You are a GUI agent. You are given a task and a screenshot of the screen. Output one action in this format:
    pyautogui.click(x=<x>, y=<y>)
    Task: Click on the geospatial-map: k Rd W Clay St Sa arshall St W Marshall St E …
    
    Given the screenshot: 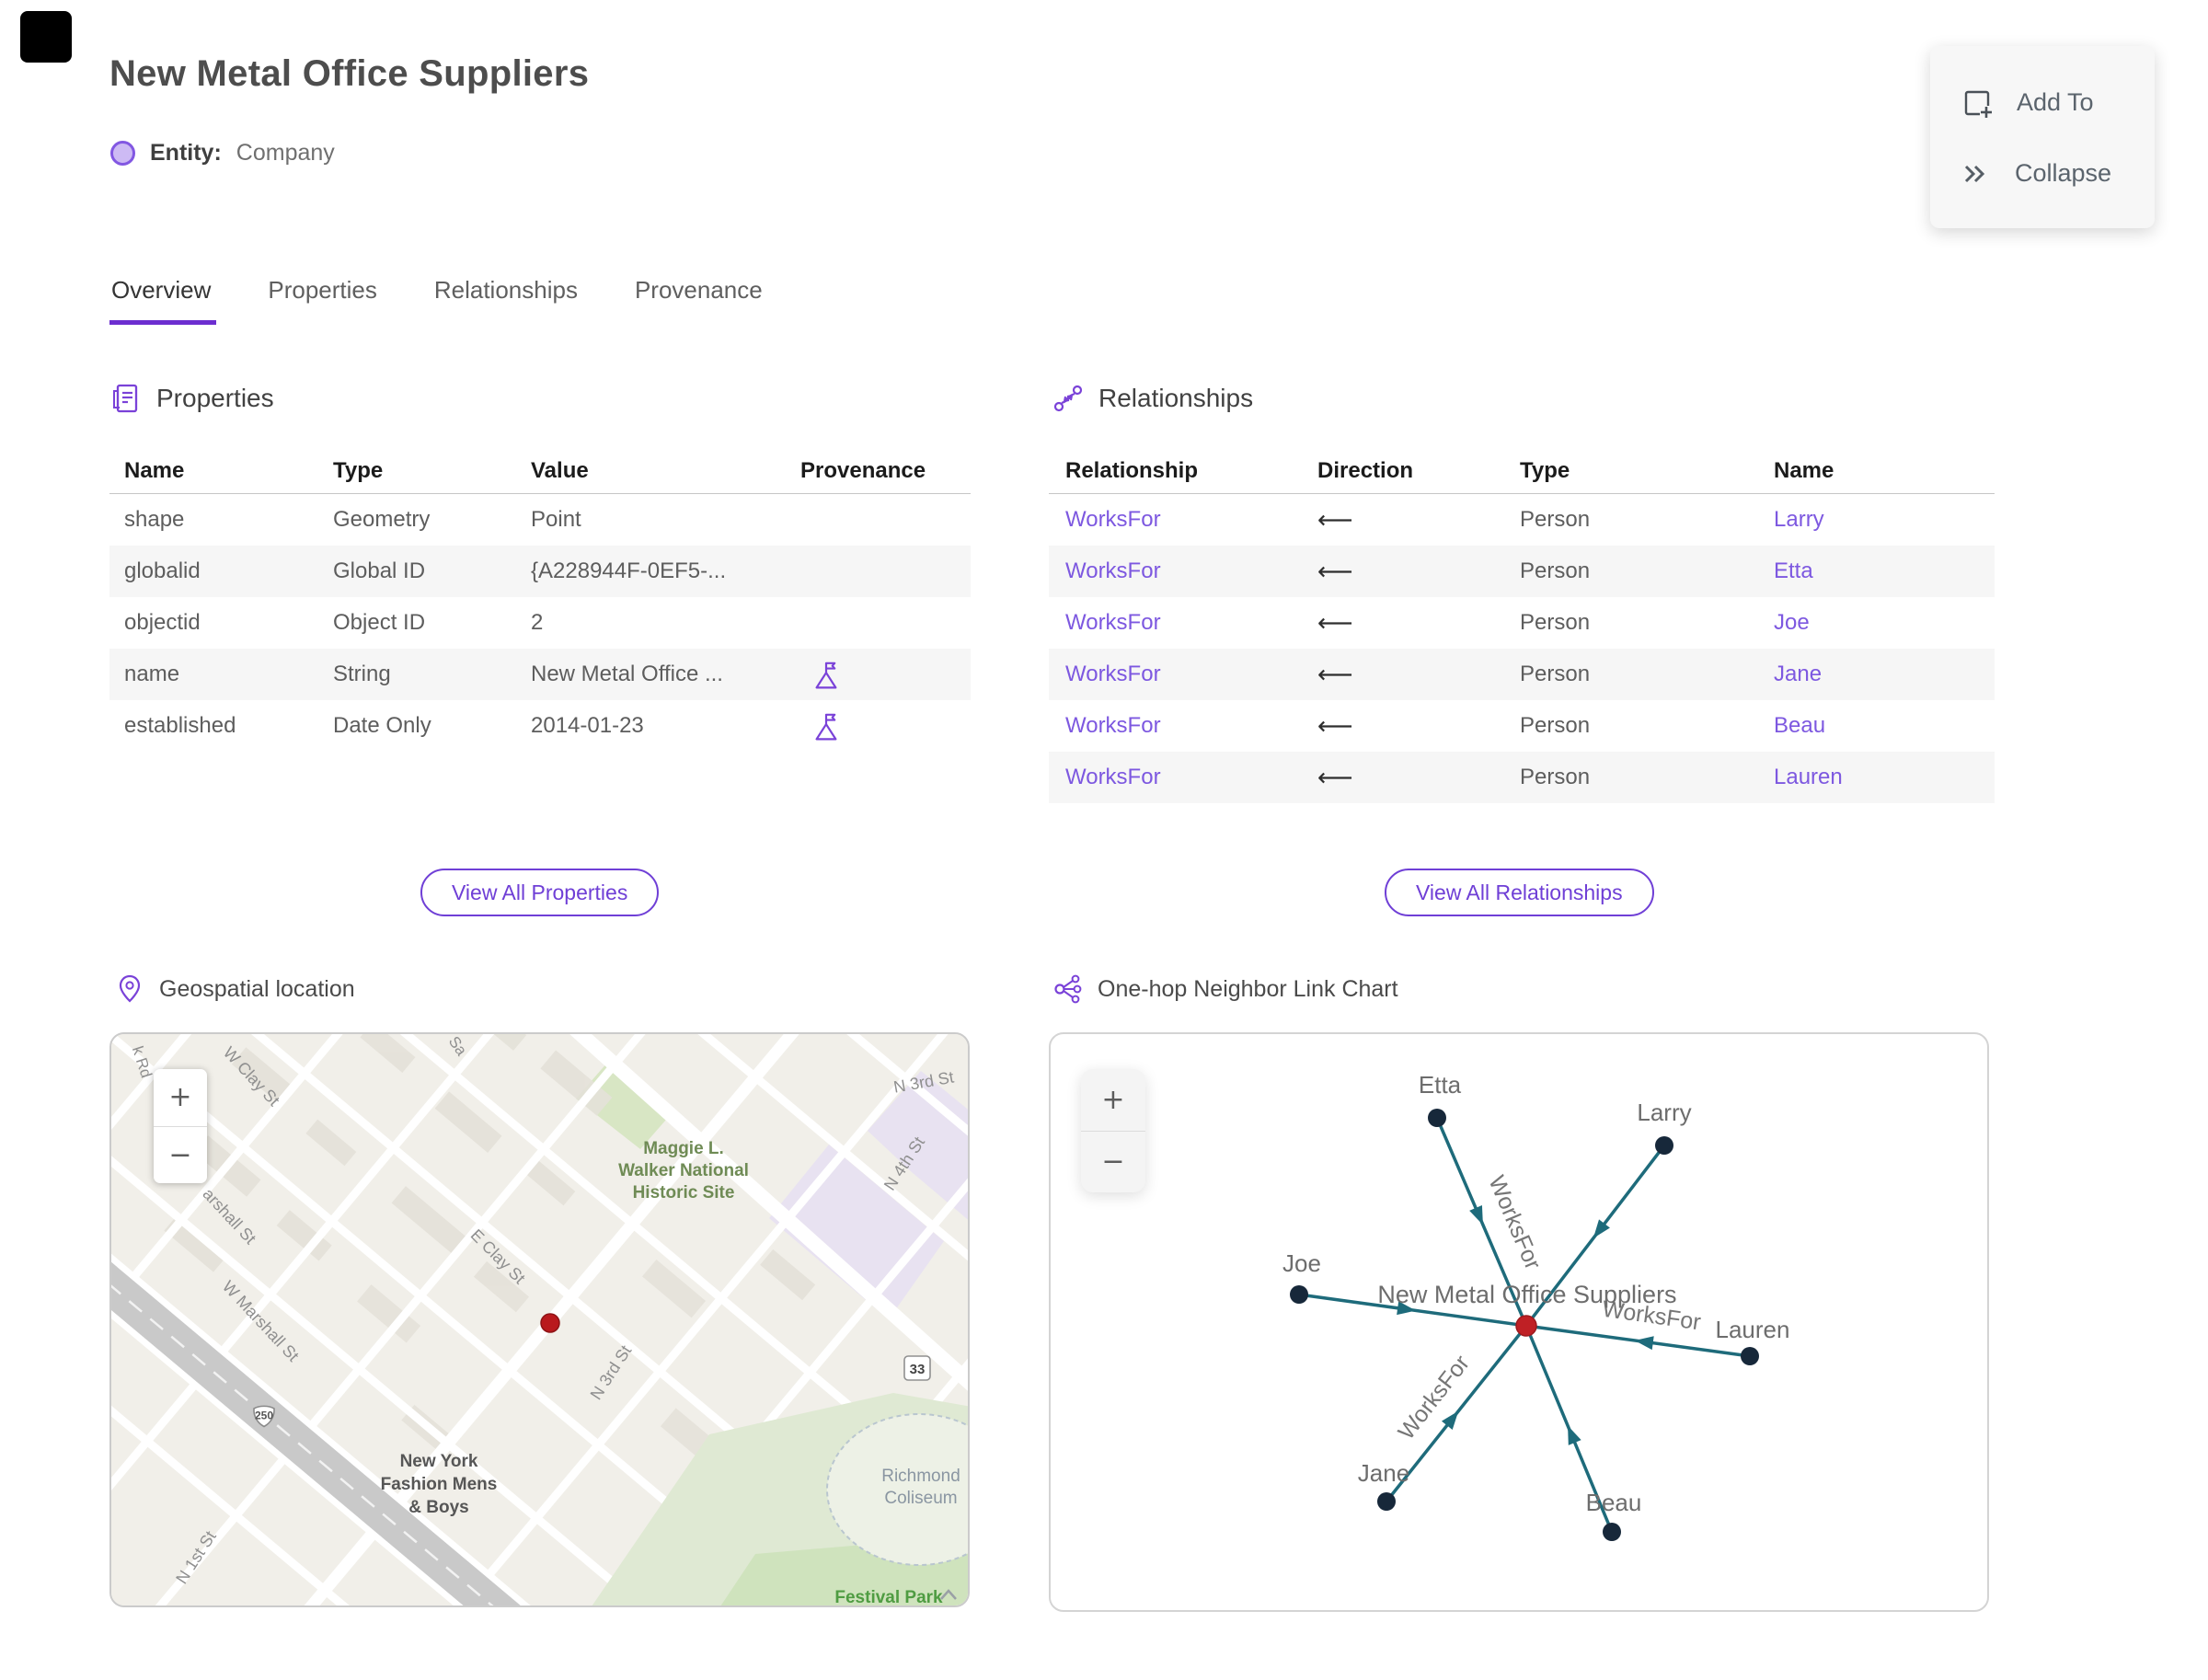 What is the action you would take?
    pyautogui.click(x=539, y=1319)
    